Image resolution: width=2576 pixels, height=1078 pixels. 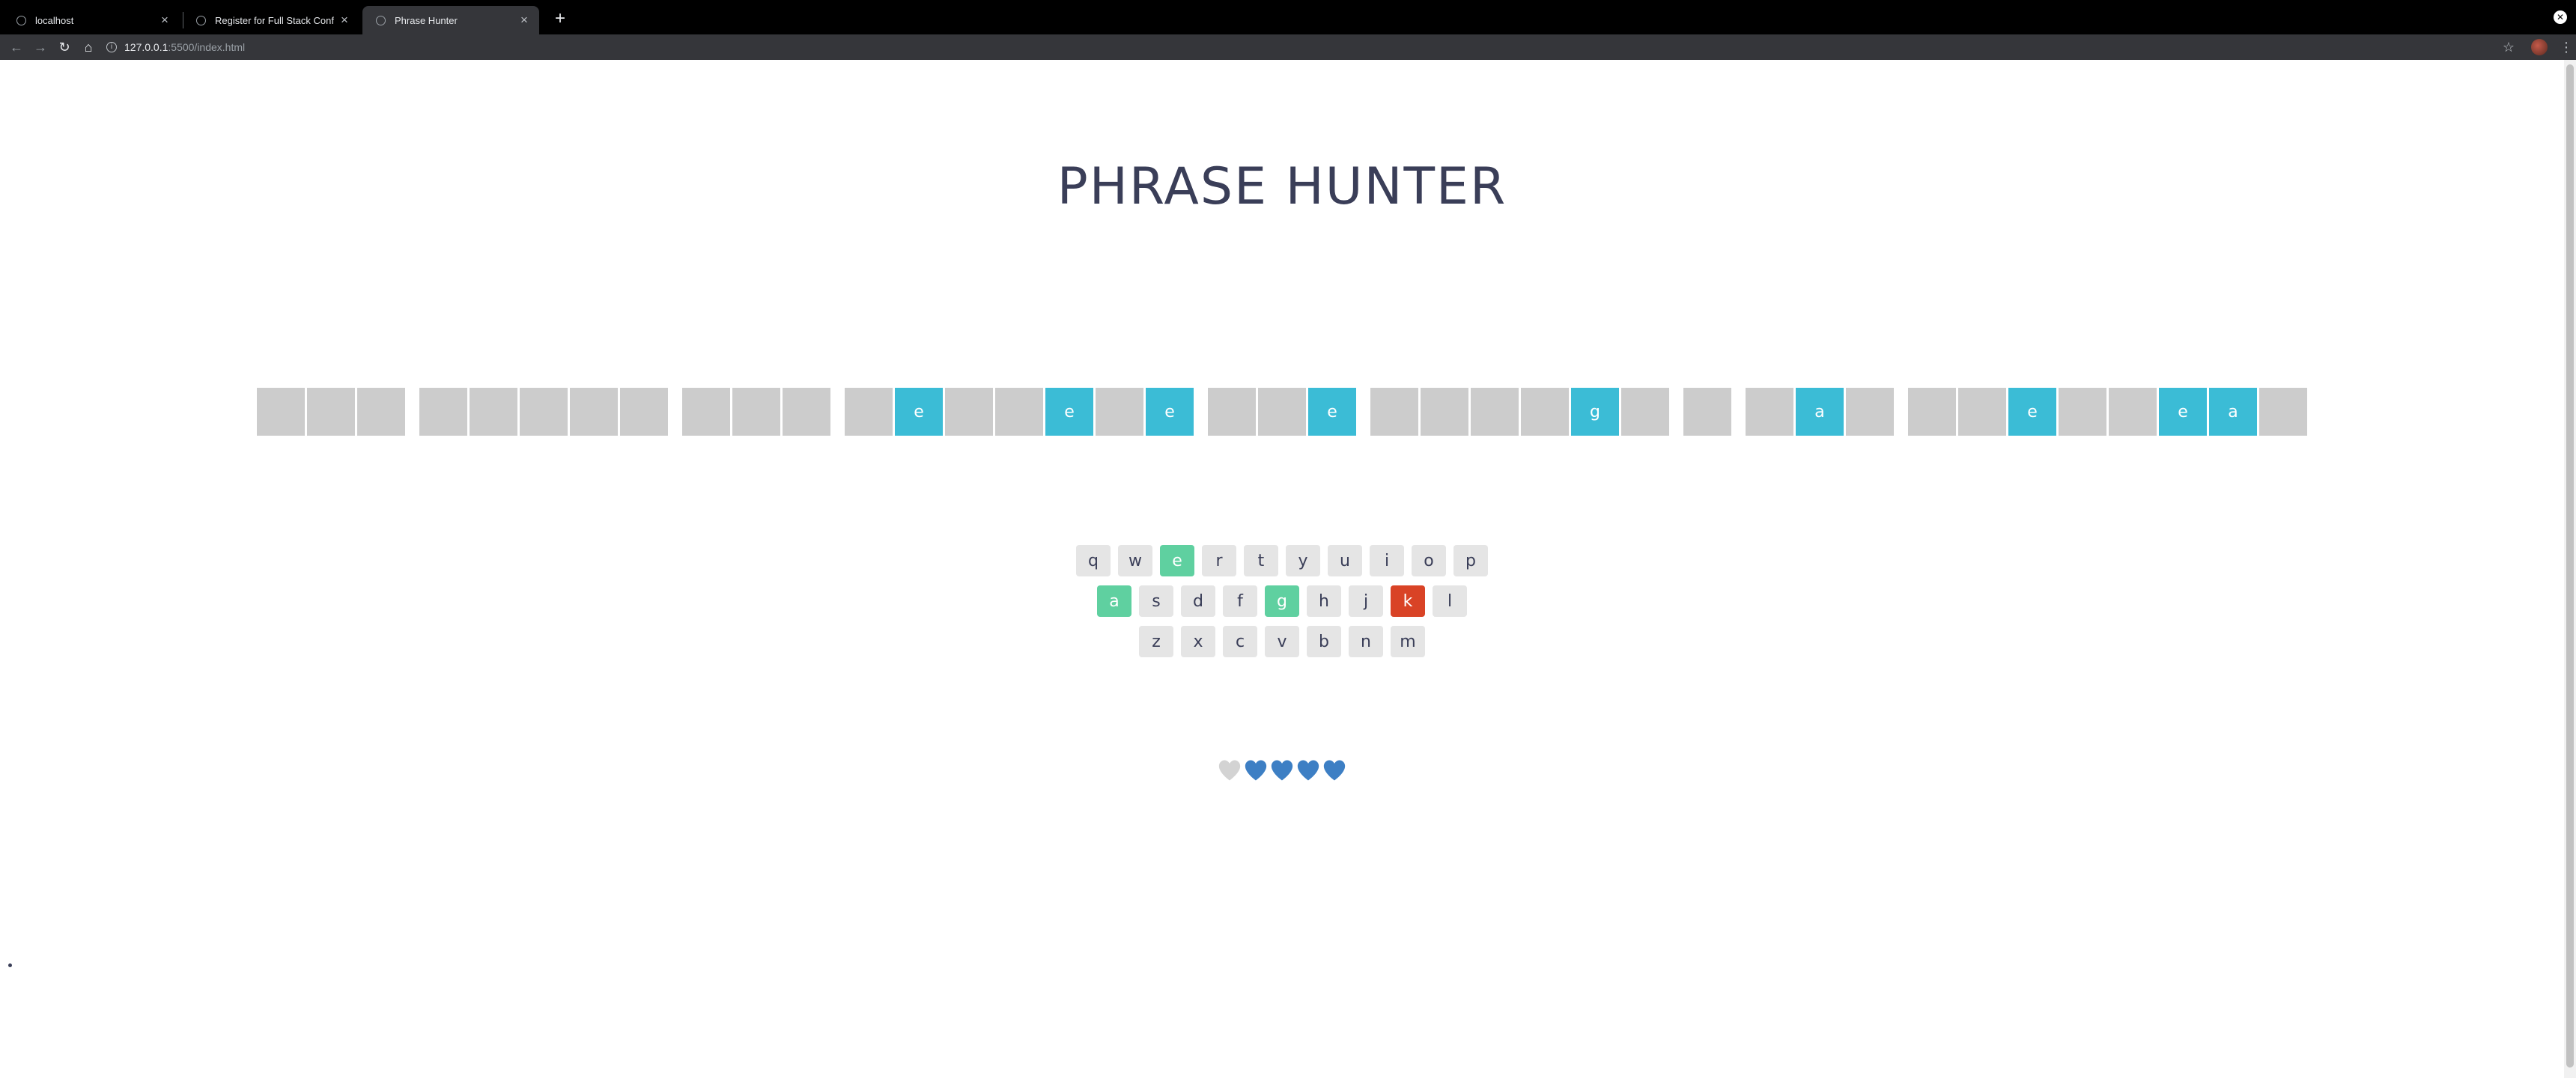 I want to click on key-t: t, so click(x=1261, y=560).